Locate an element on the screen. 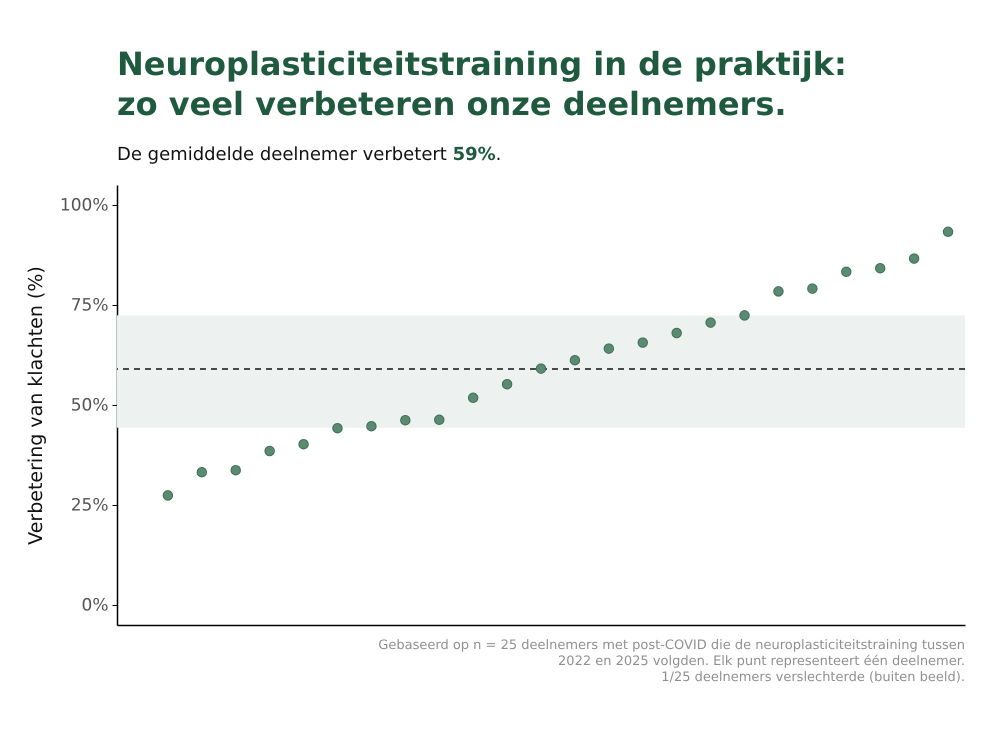 Image resolution: width=996 pixels, height=748 pixels. chart-title: Neuroplasticiteitstraining in de praktijk: zo veel verbeteren onze deelnemers. is located at coordinates (482, 84).